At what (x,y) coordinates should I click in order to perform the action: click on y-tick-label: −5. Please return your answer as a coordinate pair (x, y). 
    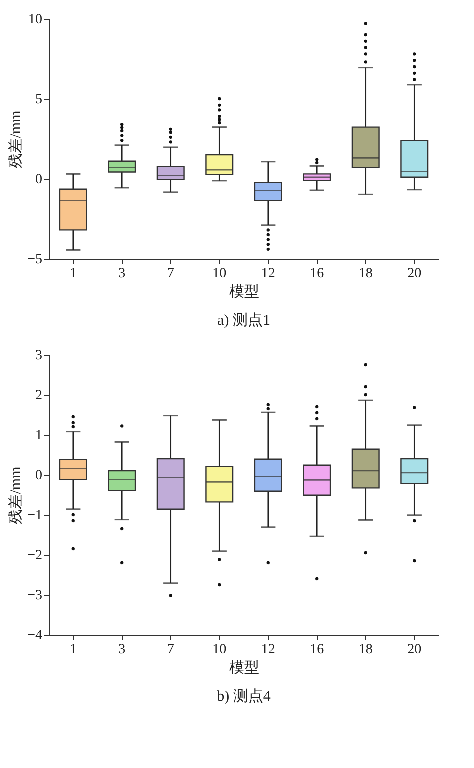
    Looking at the image, I should click on (35, 260).